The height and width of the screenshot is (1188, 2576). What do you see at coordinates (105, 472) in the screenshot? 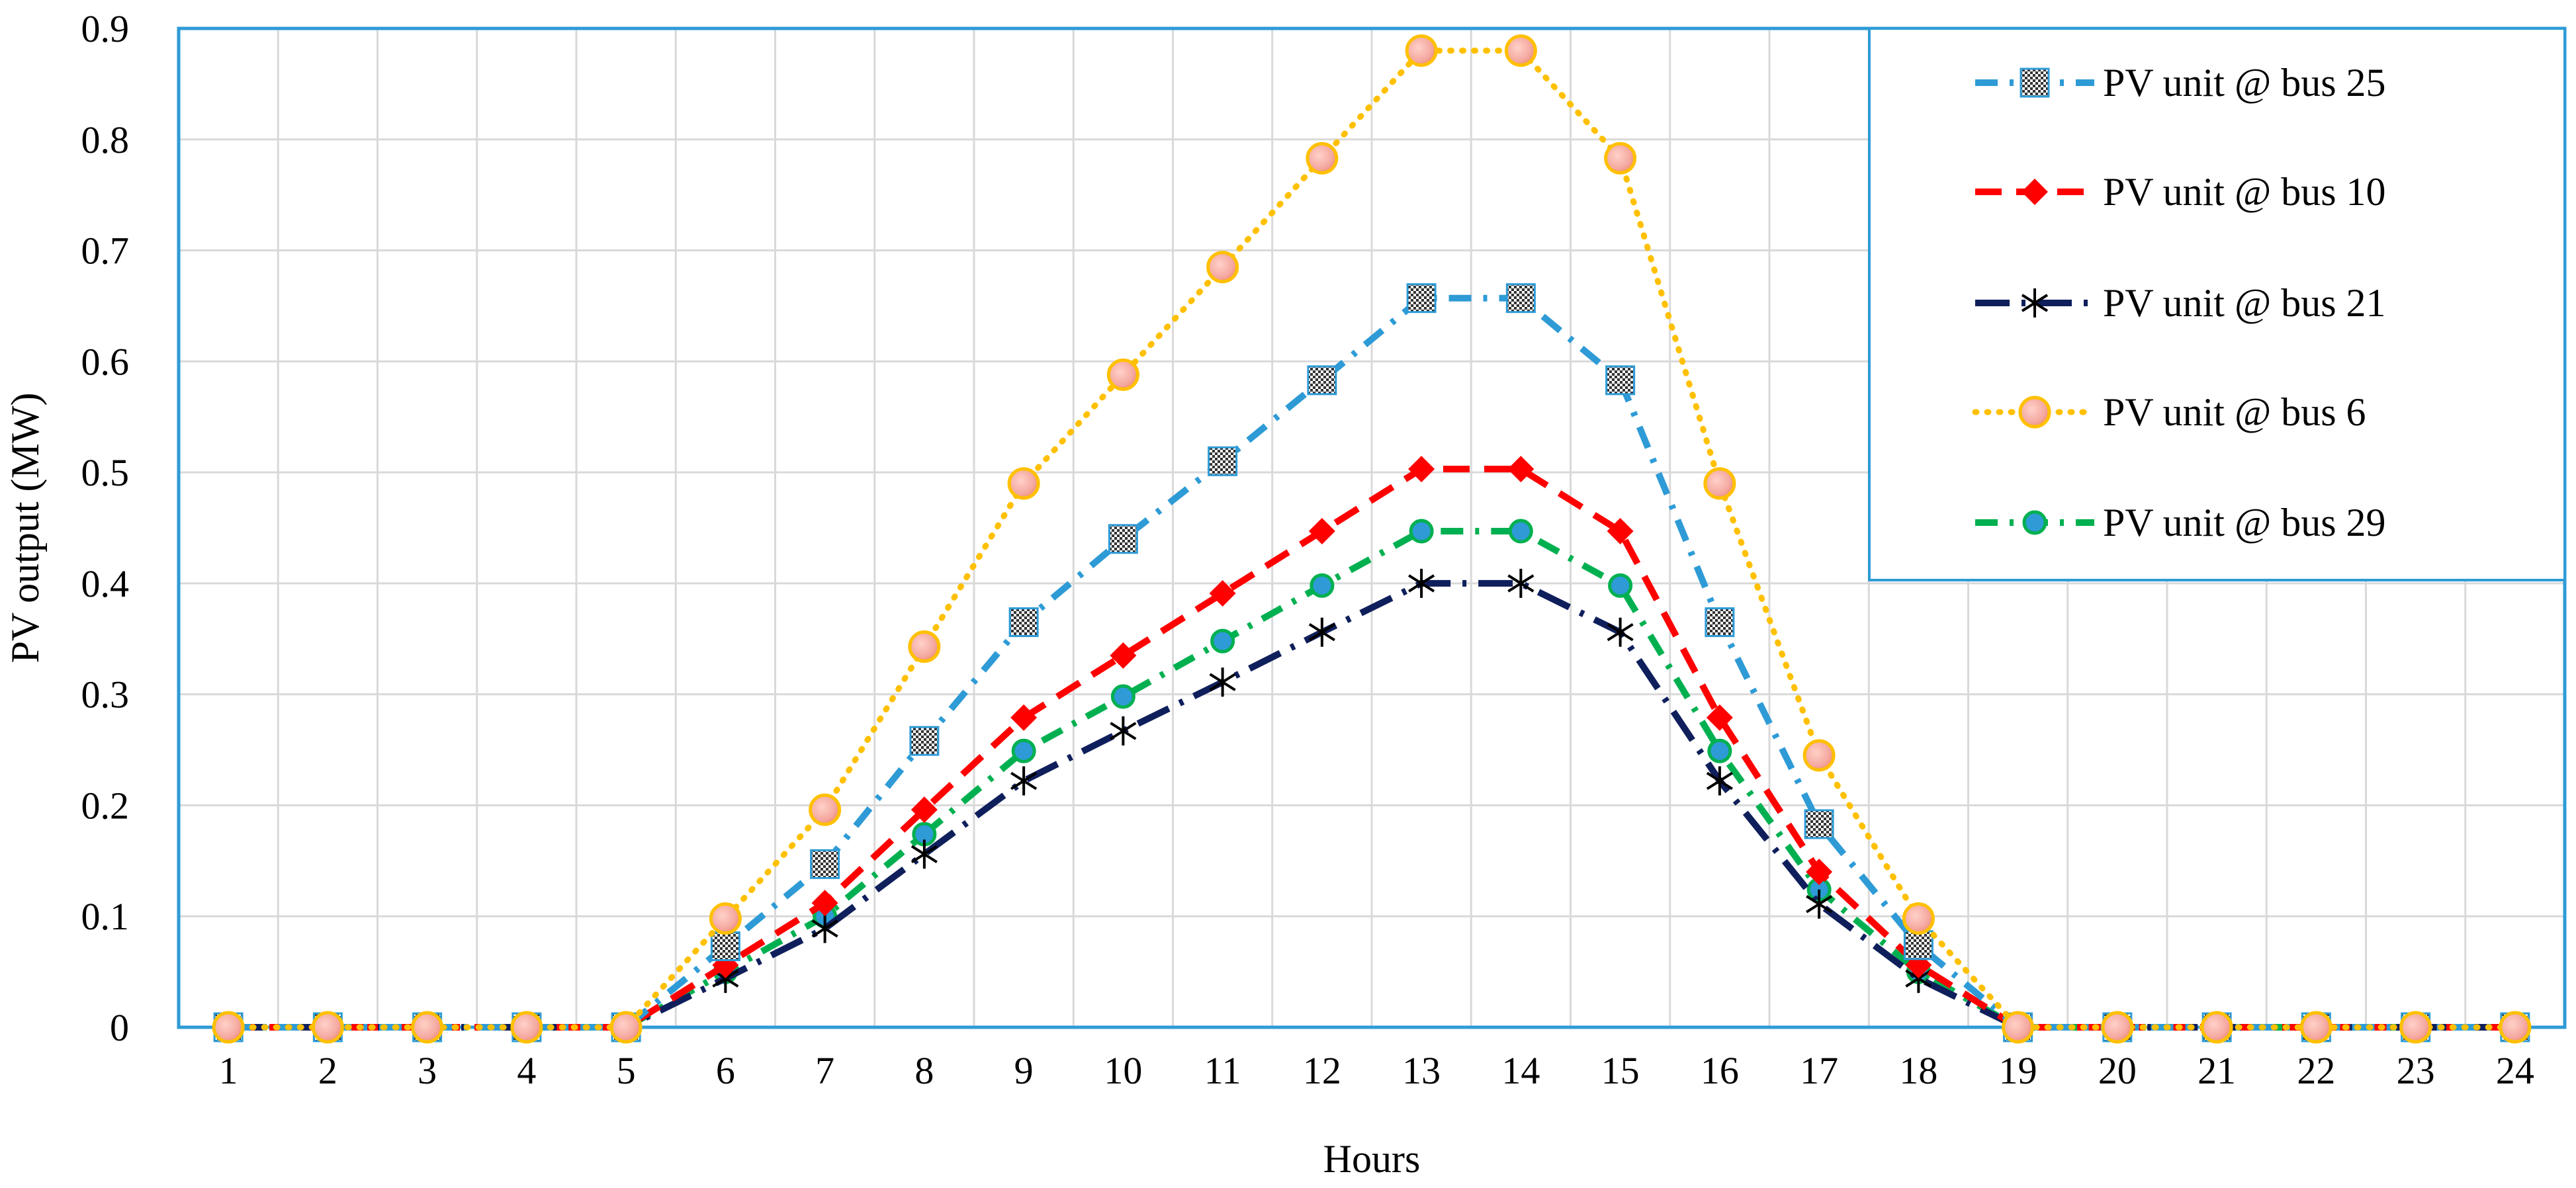
I see `y-tick-label: 0.5` at bounding box center [105, 472].